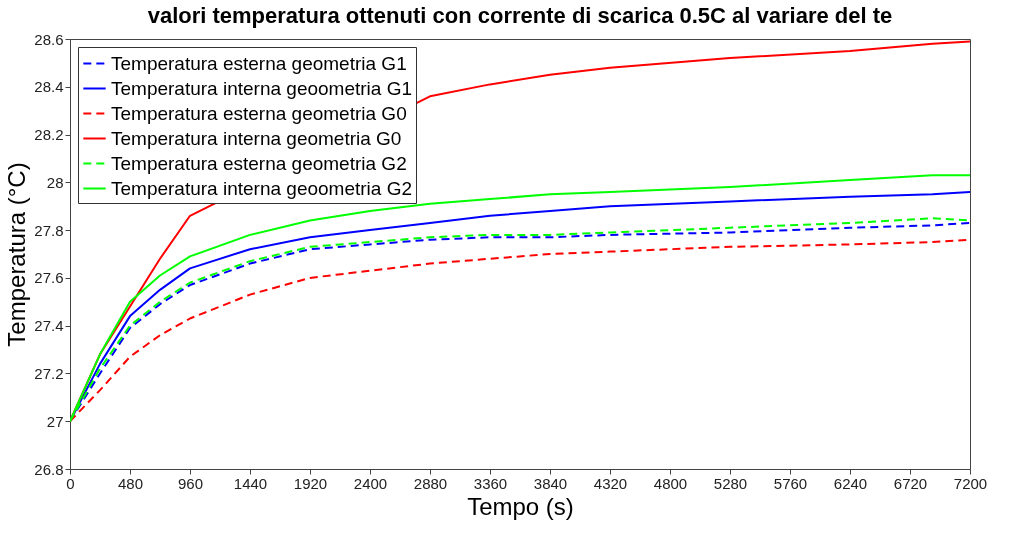 The height and width of the screenshot is (537, 1014). What do you see at coordinates (49, 39) in the screenshot?
I see `y-tick-label: 28.6` at bounding box center [49, 39].